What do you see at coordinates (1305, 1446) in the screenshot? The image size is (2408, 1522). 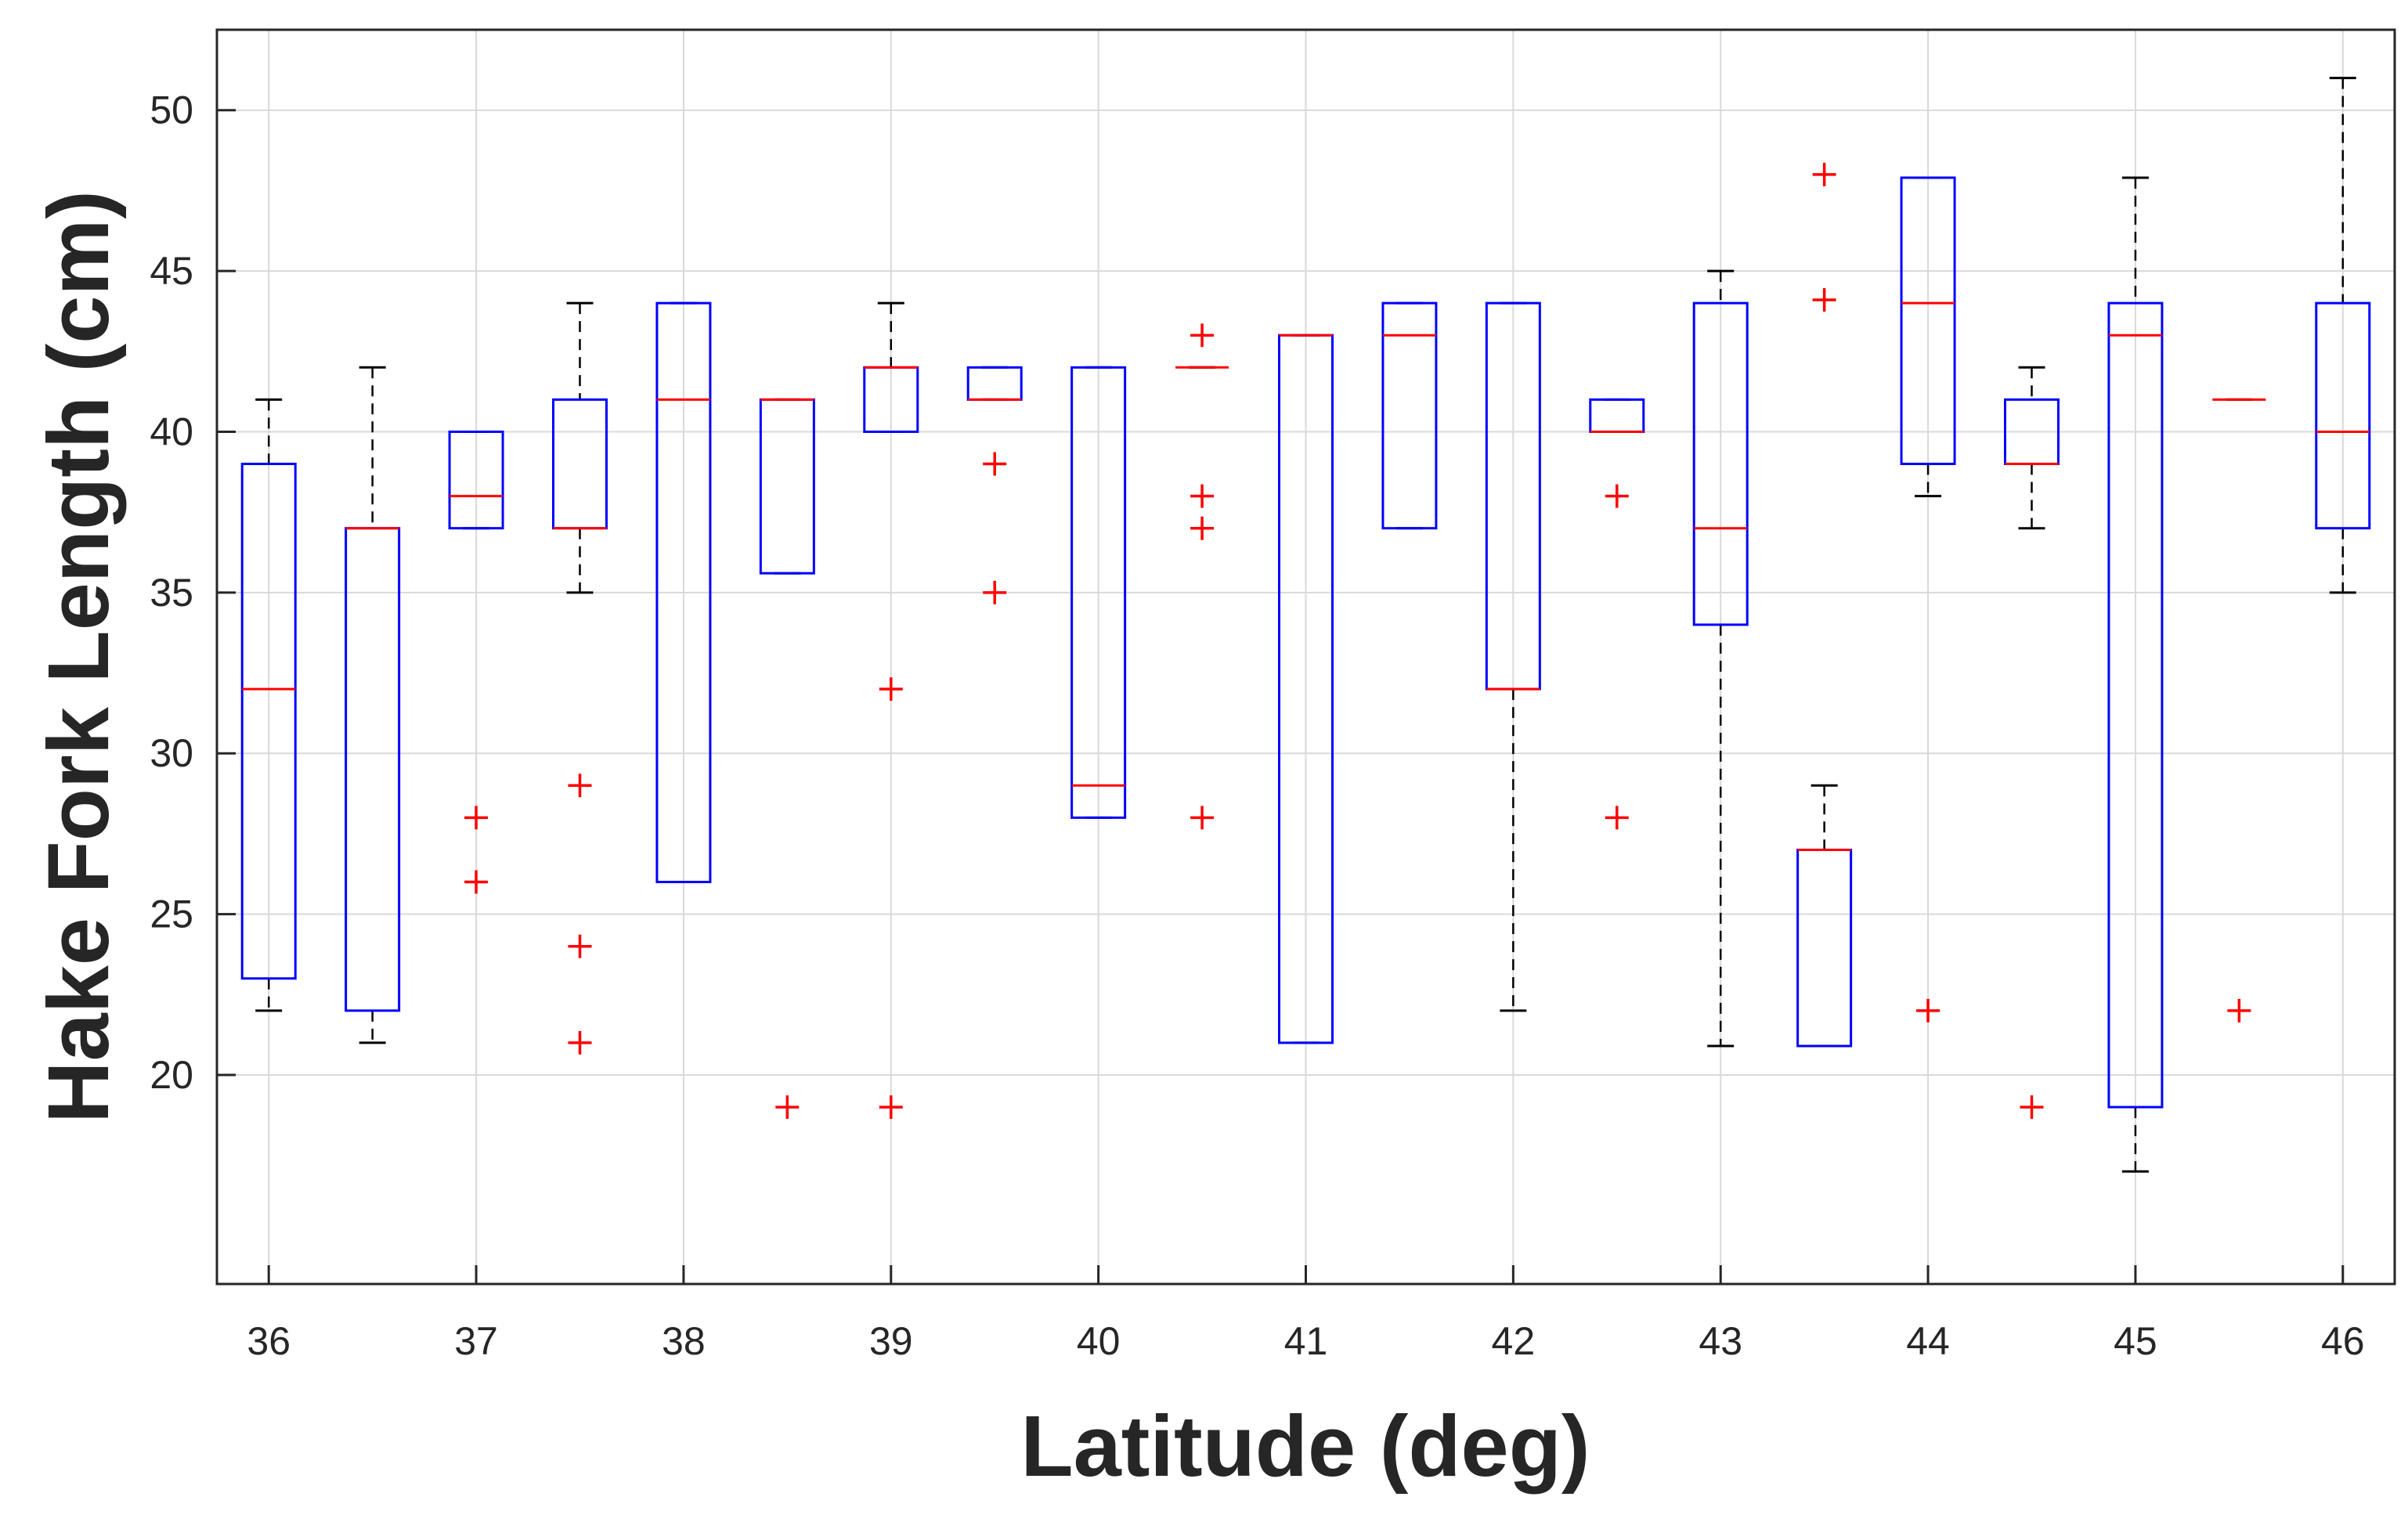 I see `x-axis-title: Latitude (deg)` at bounding box center [1305, 1446].